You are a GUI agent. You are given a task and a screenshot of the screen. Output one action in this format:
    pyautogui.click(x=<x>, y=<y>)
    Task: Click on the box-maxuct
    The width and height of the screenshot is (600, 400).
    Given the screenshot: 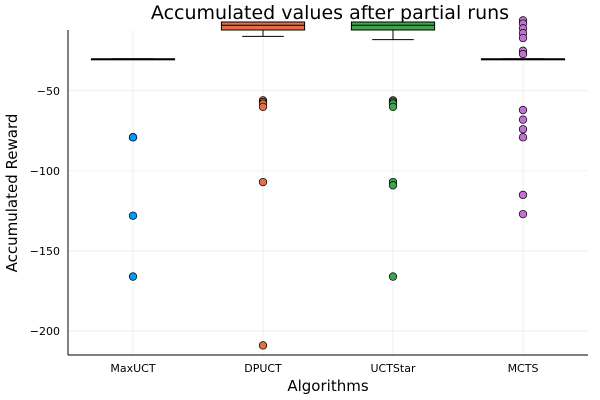 What is the action you would take?
    pyautogui.click(x=133, y=59)
    